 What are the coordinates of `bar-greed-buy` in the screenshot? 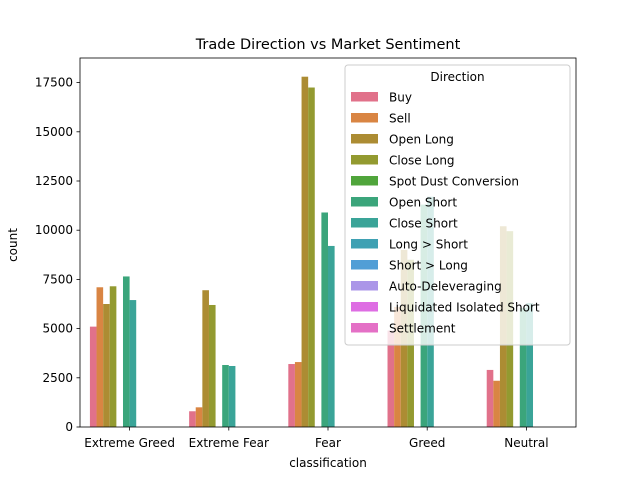 It's located at (391, 378).